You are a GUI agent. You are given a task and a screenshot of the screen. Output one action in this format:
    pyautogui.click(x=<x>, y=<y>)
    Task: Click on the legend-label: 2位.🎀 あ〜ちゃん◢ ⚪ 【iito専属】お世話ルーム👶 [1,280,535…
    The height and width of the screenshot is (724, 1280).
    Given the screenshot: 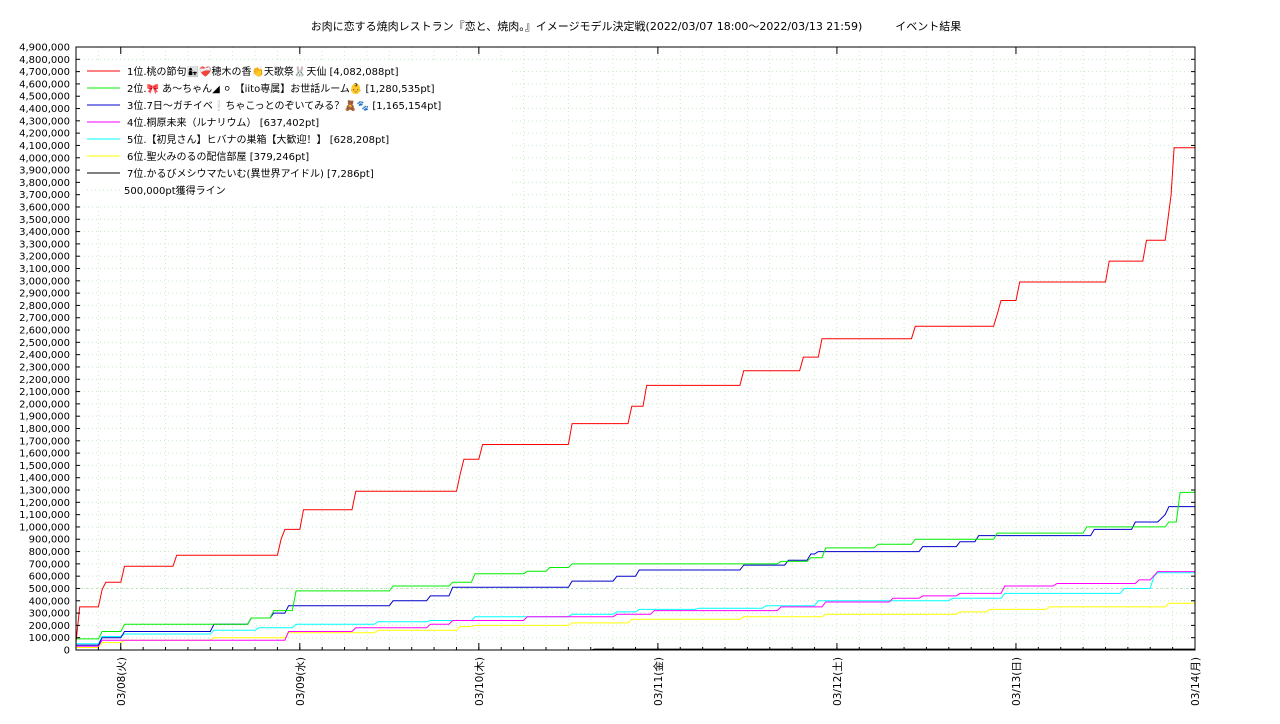 What is the action you would take?
    pyautogui.click(x=281, y=88)
    